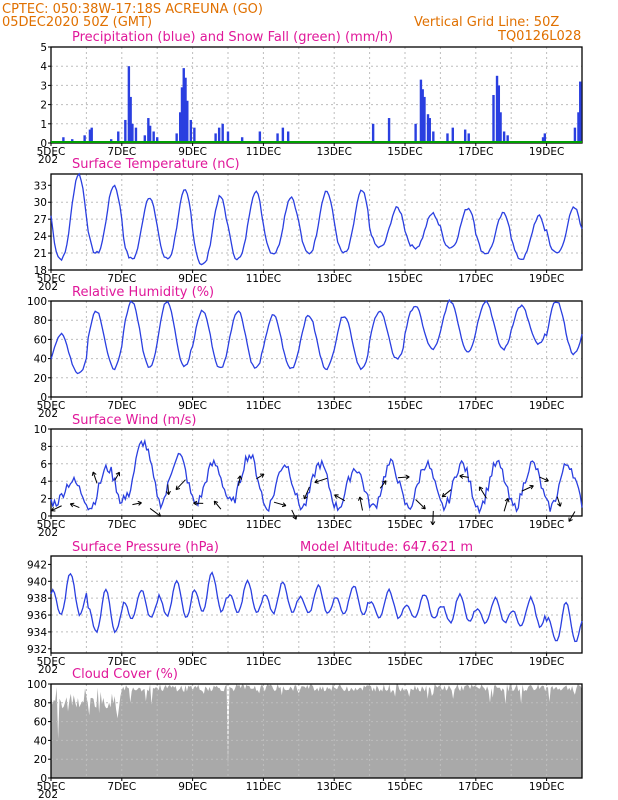 The width and height of the screenshot is (618, 800). What do you see at coordinates (404, 406) in the screenshot?
I see `x-tick-label: 15DEC` at bounding box center [404, 406].